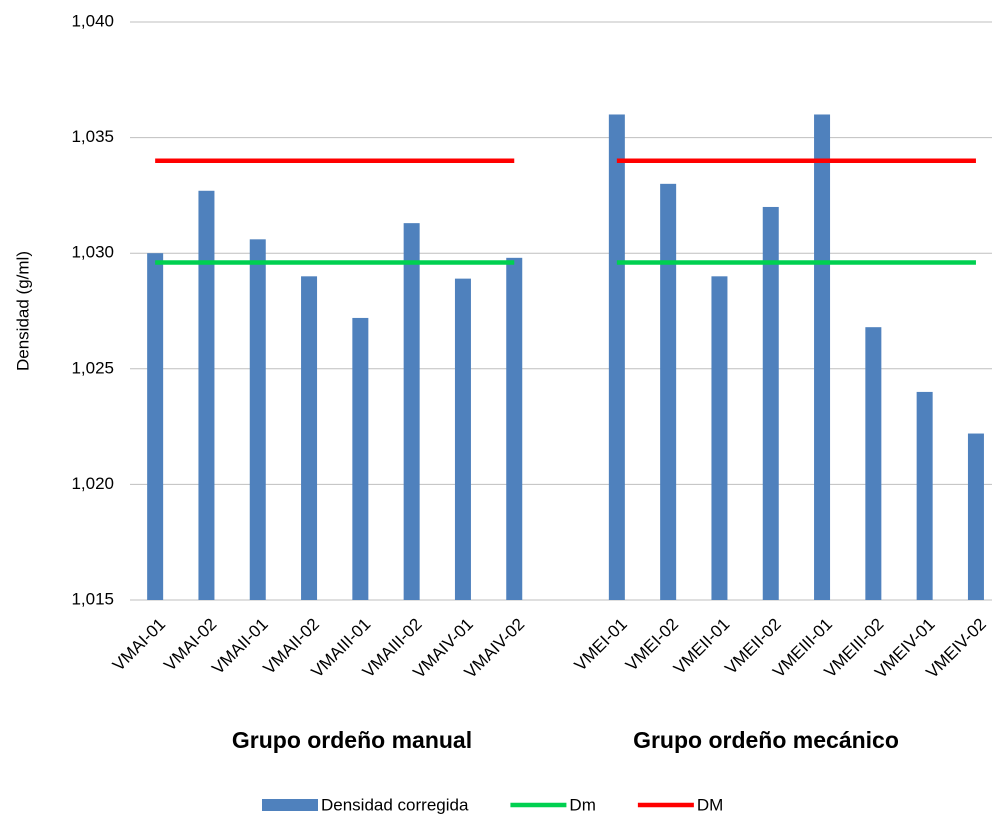 The width and height of the screenshot is (992, 820). I want to click on legend-label: Dm, so click(582, 804).